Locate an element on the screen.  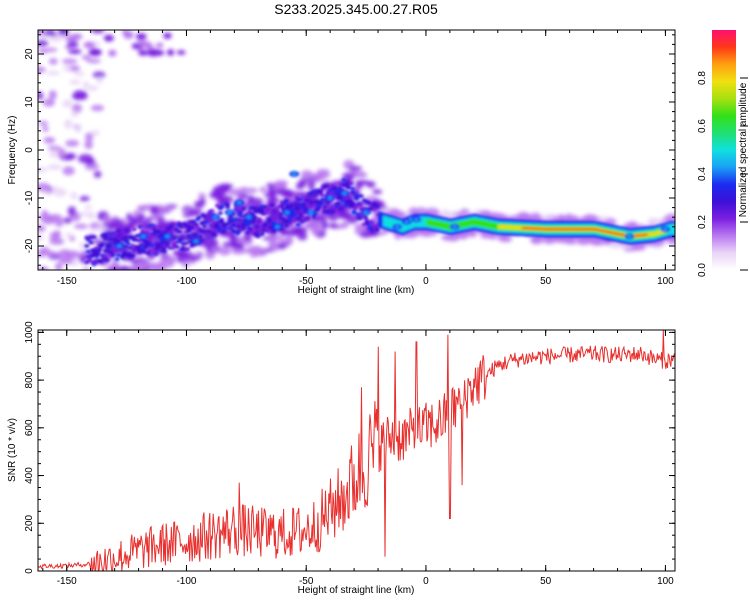
colorbar-ticks: 0.0 0.2 0.4 0.6 0.8 is located at coordinates (722, 174).